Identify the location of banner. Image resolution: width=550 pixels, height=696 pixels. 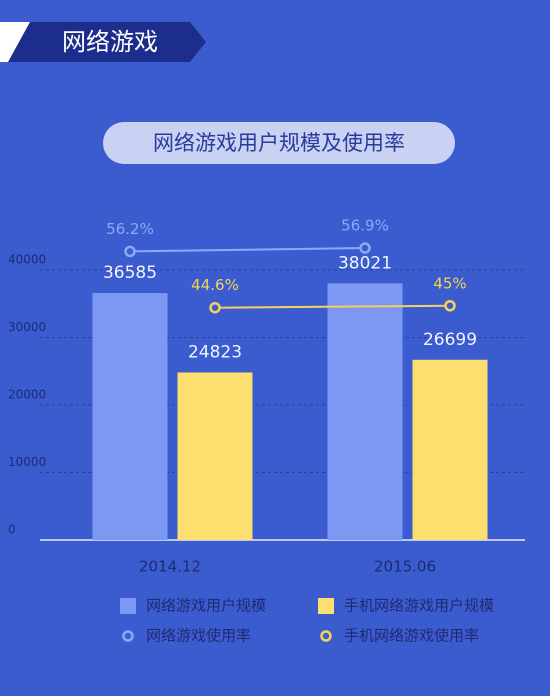
(107, 42).